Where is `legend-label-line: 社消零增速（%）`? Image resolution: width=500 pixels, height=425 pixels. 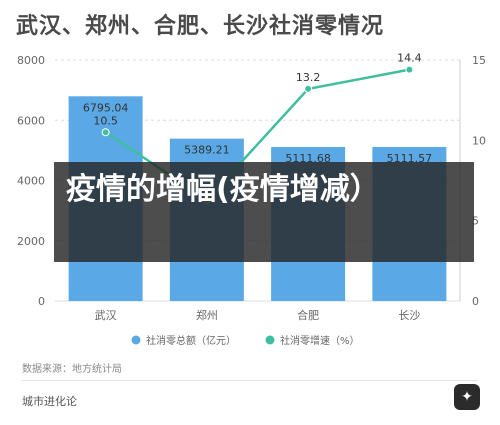
legend-label-line: 社消零增速（%） is located at coordinates (320, 340).